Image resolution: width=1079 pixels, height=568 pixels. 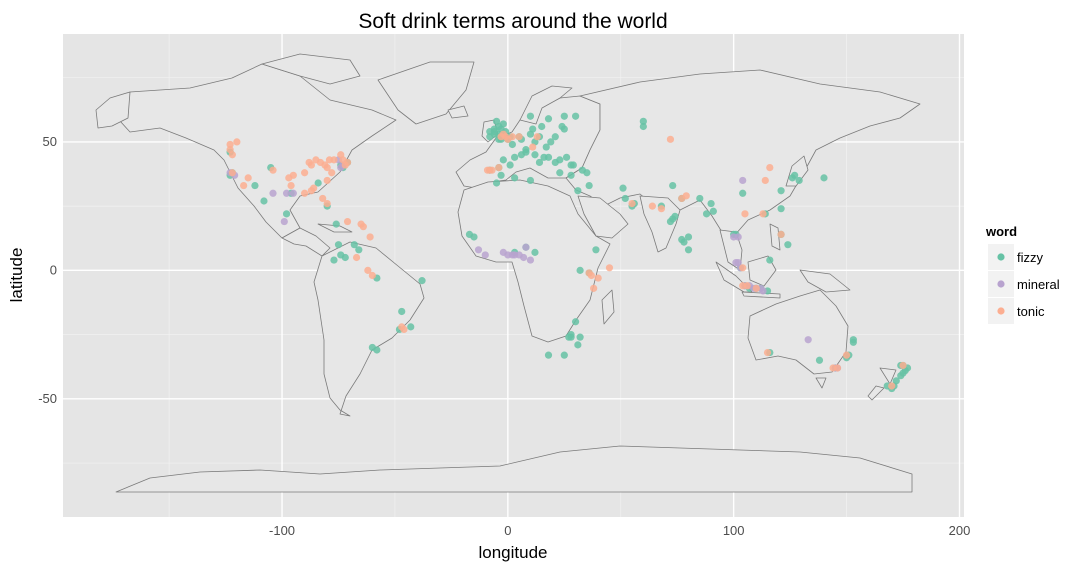 What do you see at coordinates (47, 398) in the screenshot?
I see `y-tick-label: -50` at bounding box center [47, 398].